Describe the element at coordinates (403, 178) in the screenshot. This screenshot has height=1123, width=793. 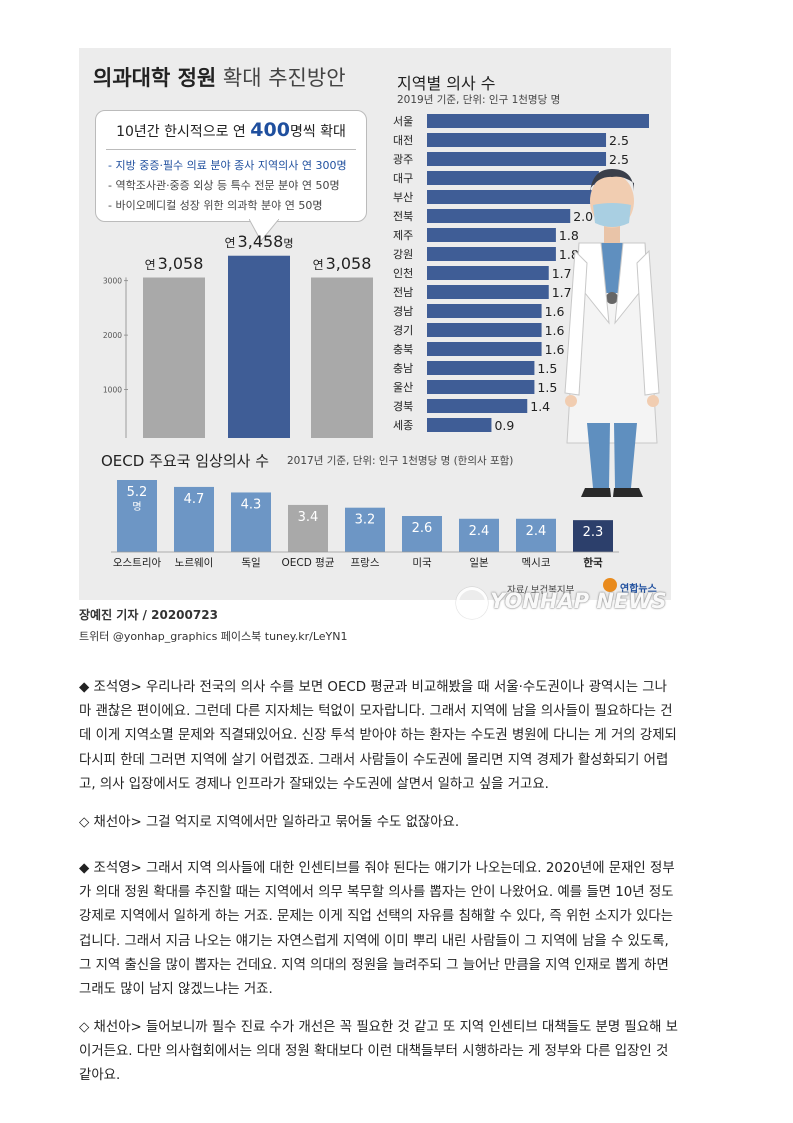
I see `regional-category-label: 대구` at that location.